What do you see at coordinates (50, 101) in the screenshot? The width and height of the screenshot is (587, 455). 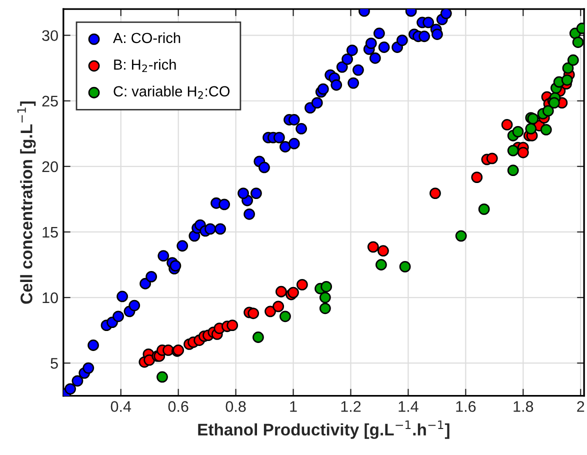 I see `y-tick-label: 25` at bounding box center [50, 101].